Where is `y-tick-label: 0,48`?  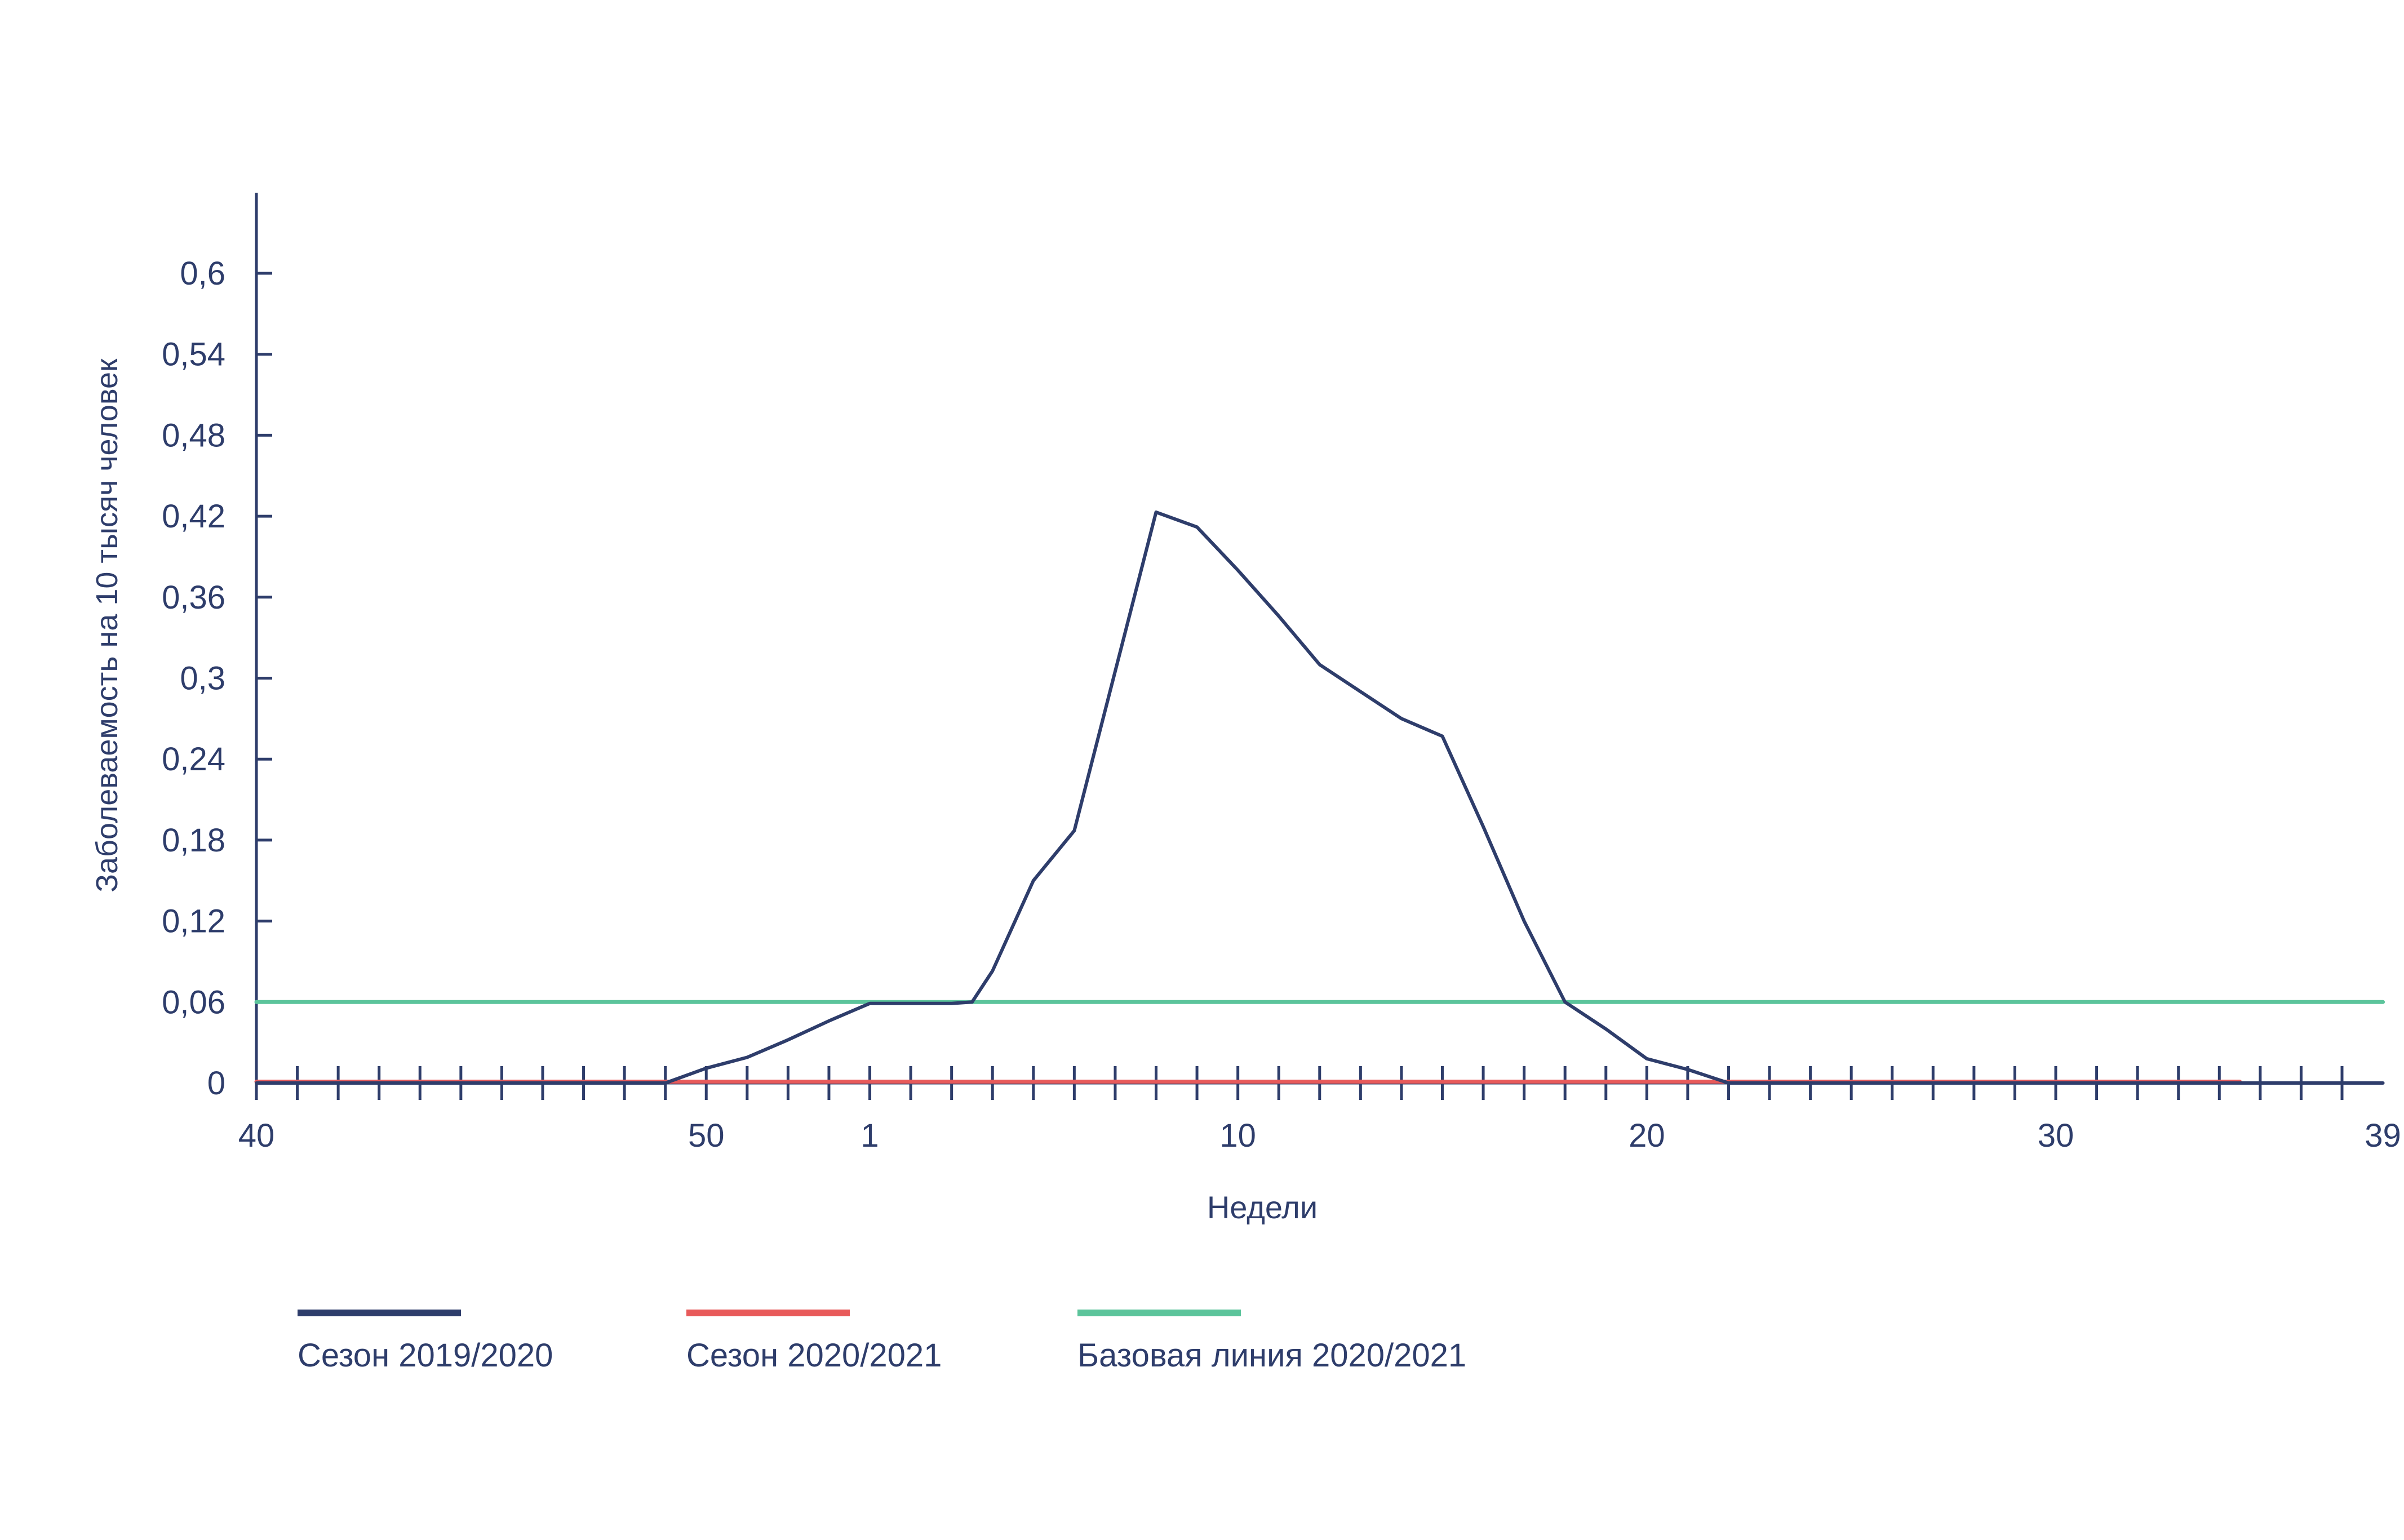
y-tick-label: 0,48 is located at coordinates (193, 436).